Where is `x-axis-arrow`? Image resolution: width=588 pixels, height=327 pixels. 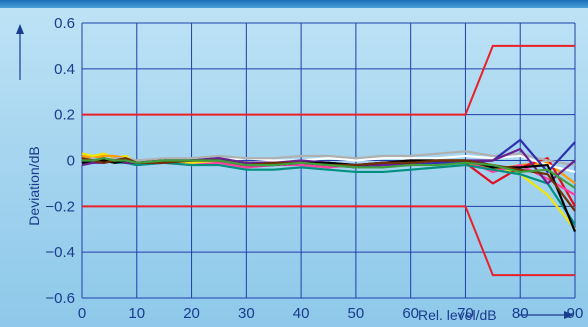
x-axis-arrow is located at coordinates (546, 315).